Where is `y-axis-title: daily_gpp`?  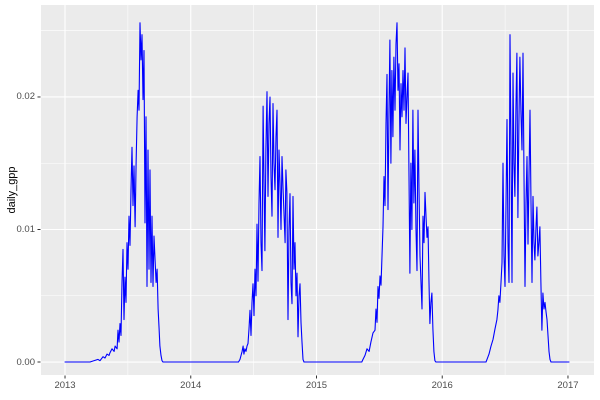 y-axis-title: daily_gpp is located at coordinates (12, 190).